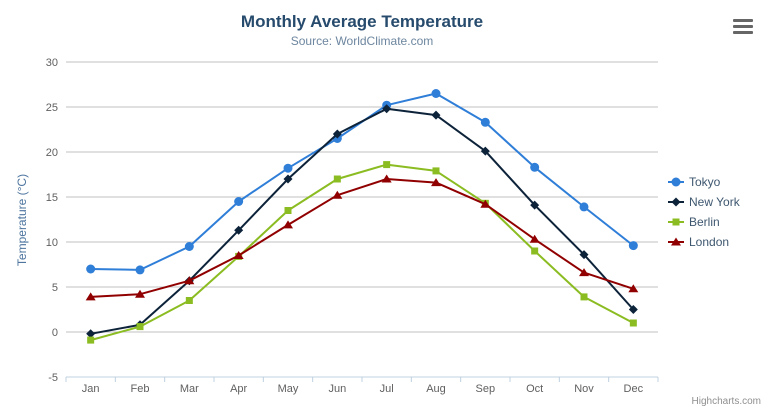  Describe the element at coordinates (709, 242) in the screenshot. I see `legend-label-london: London` at that location.